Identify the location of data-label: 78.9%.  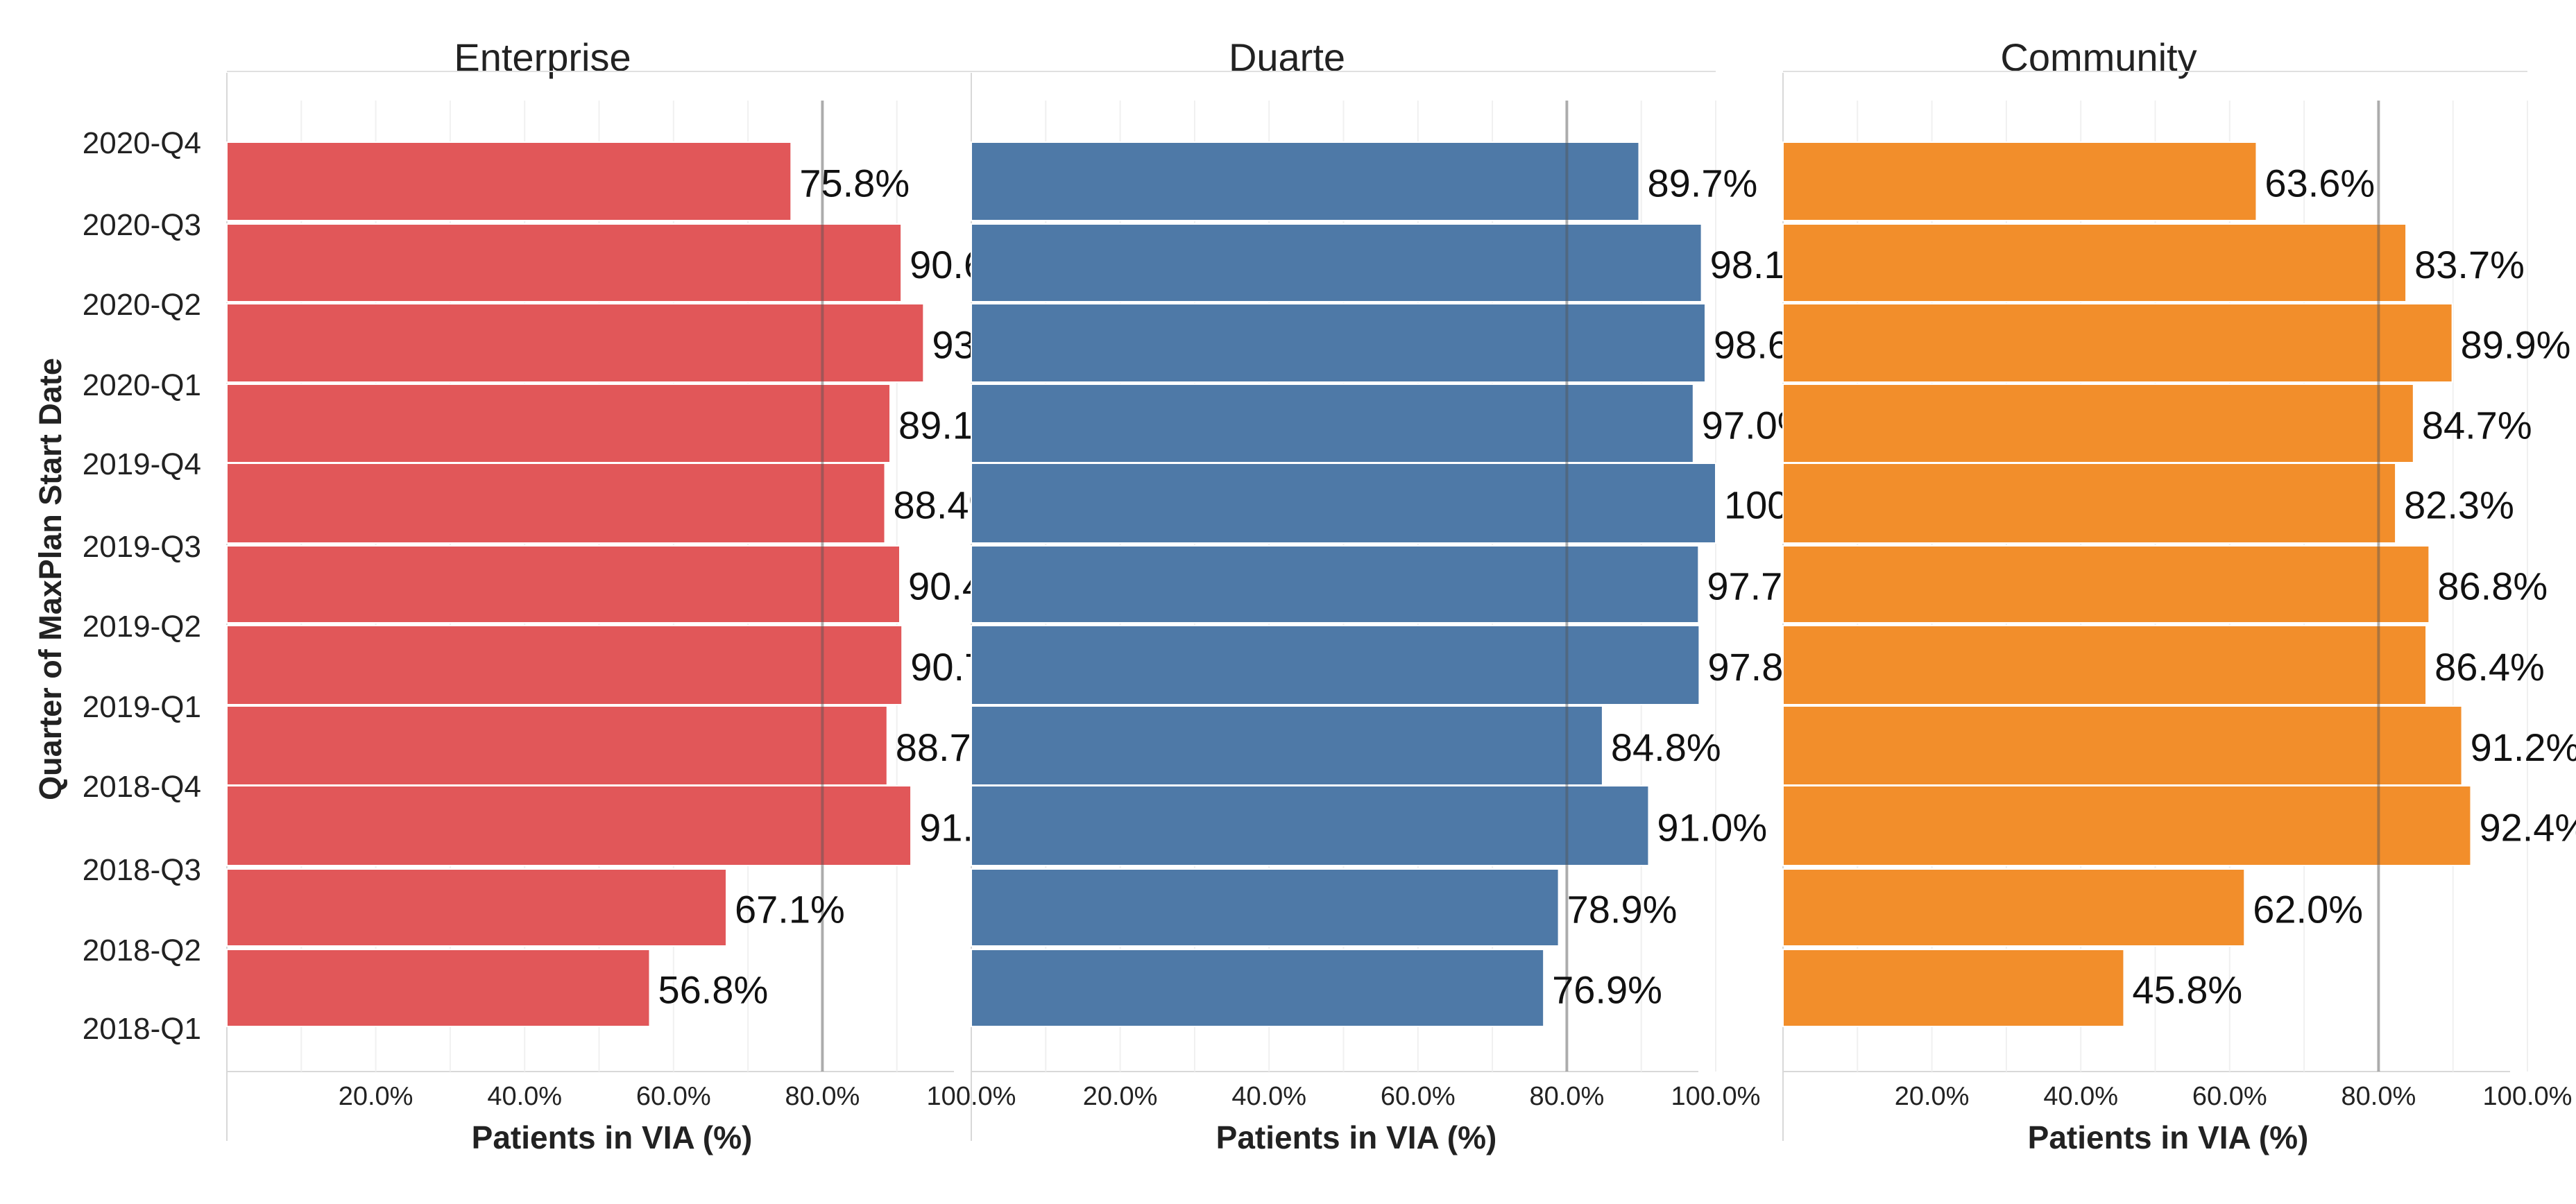
(1622, 909).